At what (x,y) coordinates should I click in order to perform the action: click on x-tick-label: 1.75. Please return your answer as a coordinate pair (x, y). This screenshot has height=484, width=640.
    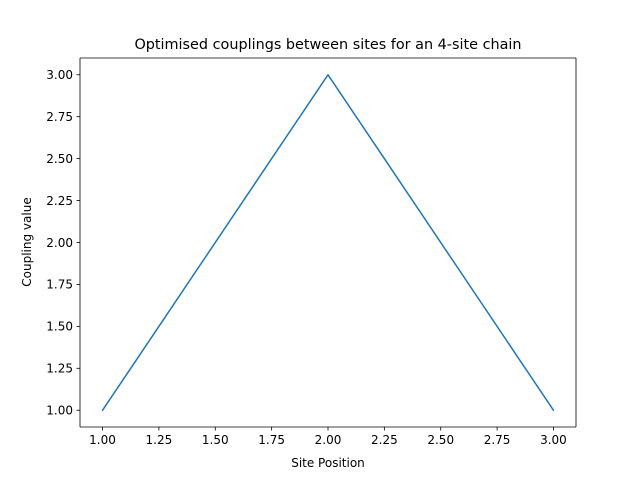
    Looking at the image, I should click on (271, 440).